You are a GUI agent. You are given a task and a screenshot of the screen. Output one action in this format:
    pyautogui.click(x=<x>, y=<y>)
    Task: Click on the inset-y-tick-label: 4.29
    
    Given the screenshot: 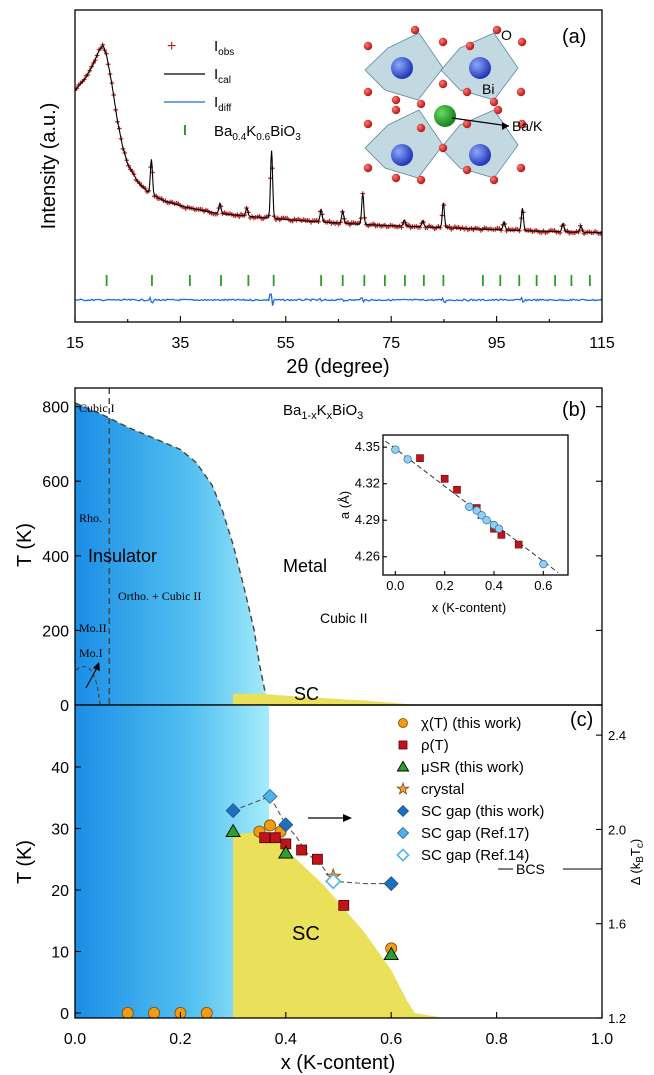 What is the action you would take?
    pyautogui.click(x=367, y=519)
    